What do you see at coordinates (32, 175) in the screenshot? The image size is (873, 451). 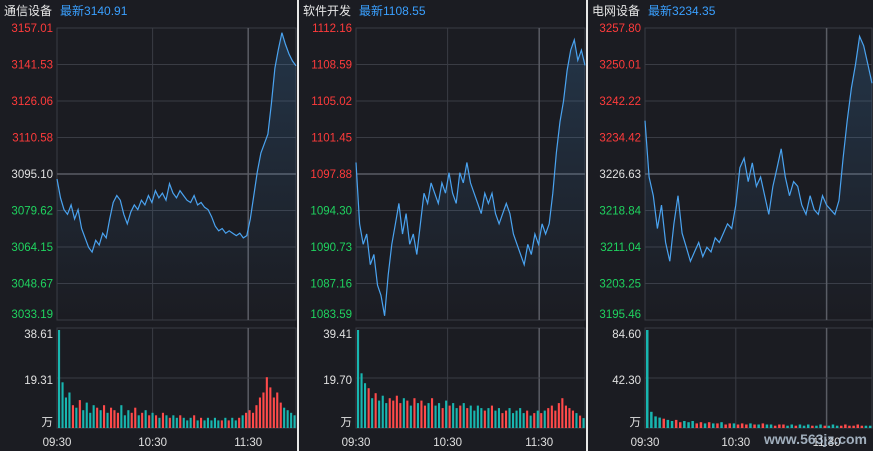 I see `price-tick-label: 3095.10` at bounding box center [32, 175].